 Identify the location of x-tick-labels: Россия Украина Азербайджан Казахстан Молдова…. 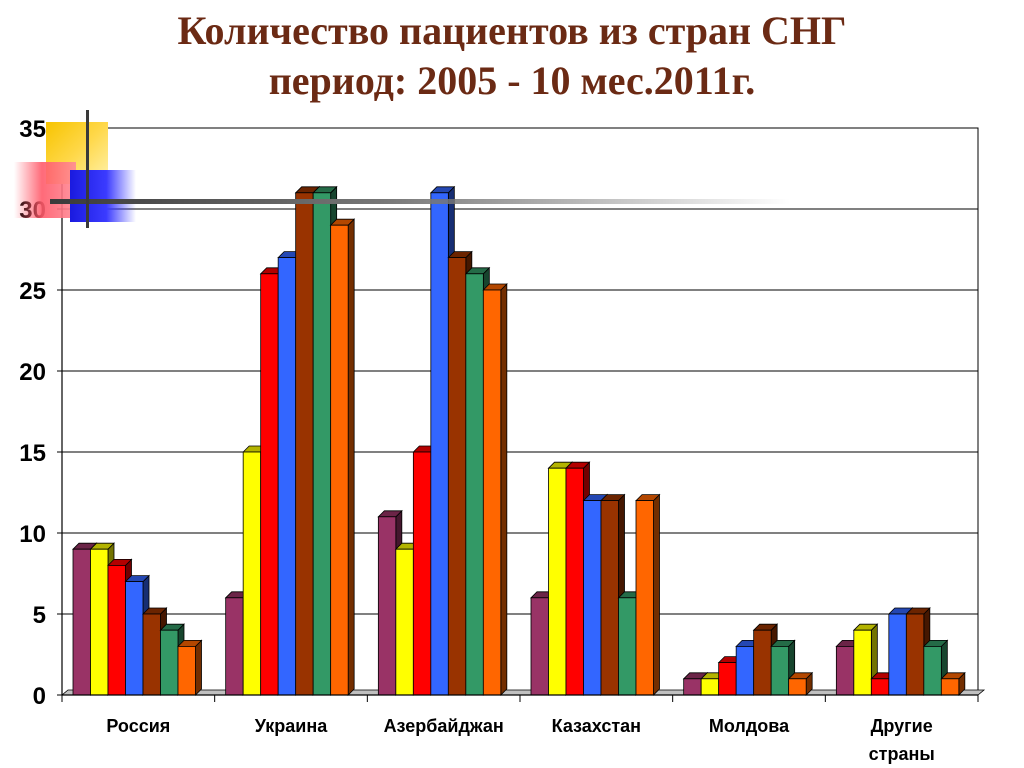
(520, 740).